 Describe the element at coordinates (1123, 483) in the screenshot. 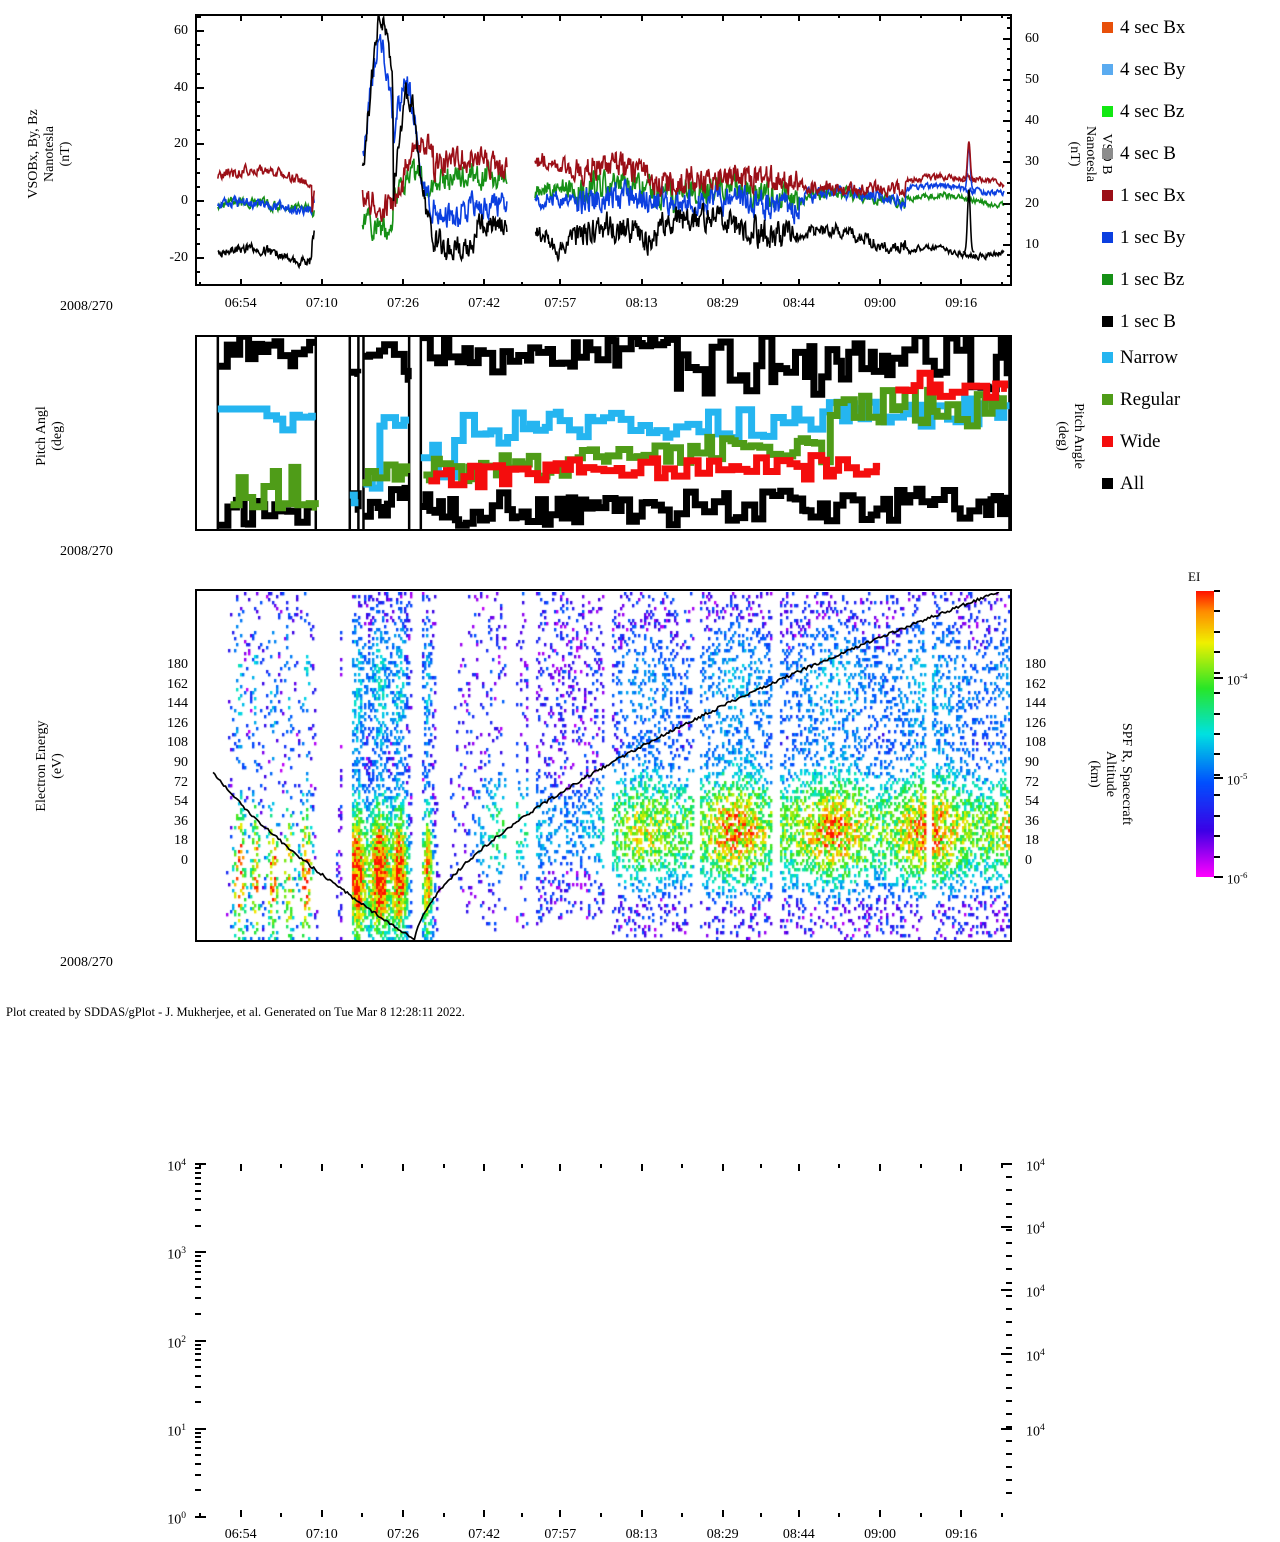

I see `legend-item-all: All` at that location.